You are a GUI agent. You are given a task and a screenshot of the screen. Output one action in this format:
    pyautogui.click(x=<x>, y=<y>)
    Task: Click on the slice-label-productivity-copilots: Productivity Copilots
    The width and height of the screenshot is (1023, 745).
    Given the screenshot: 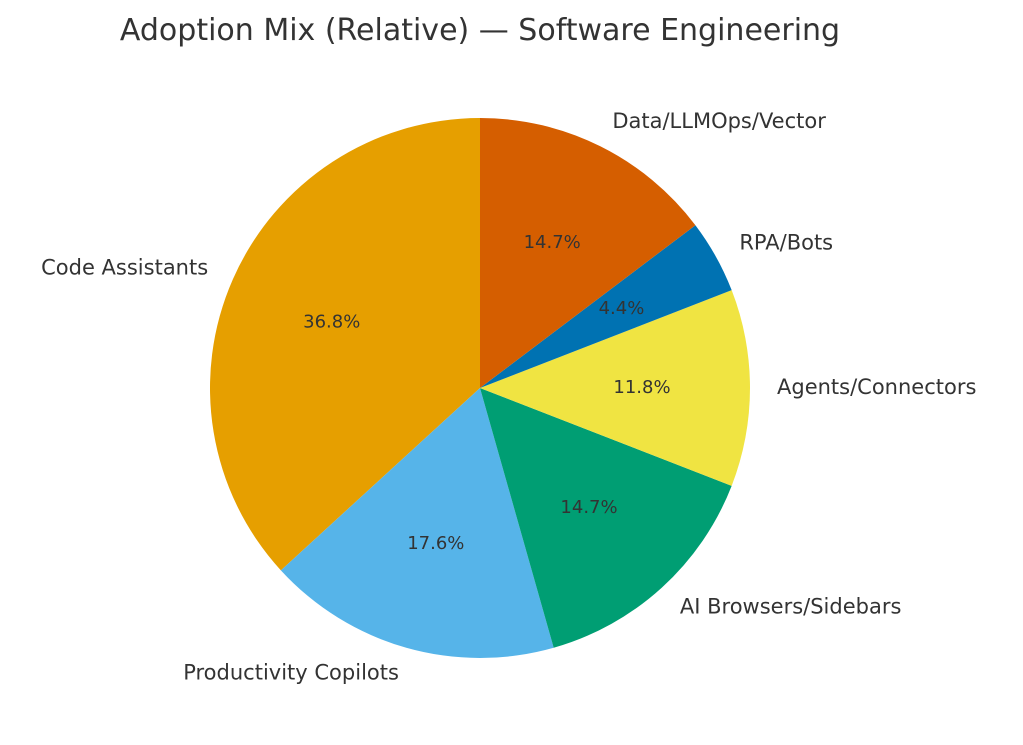 What is the action you would take?
    pyautogui.click(x=291, y=673)
    